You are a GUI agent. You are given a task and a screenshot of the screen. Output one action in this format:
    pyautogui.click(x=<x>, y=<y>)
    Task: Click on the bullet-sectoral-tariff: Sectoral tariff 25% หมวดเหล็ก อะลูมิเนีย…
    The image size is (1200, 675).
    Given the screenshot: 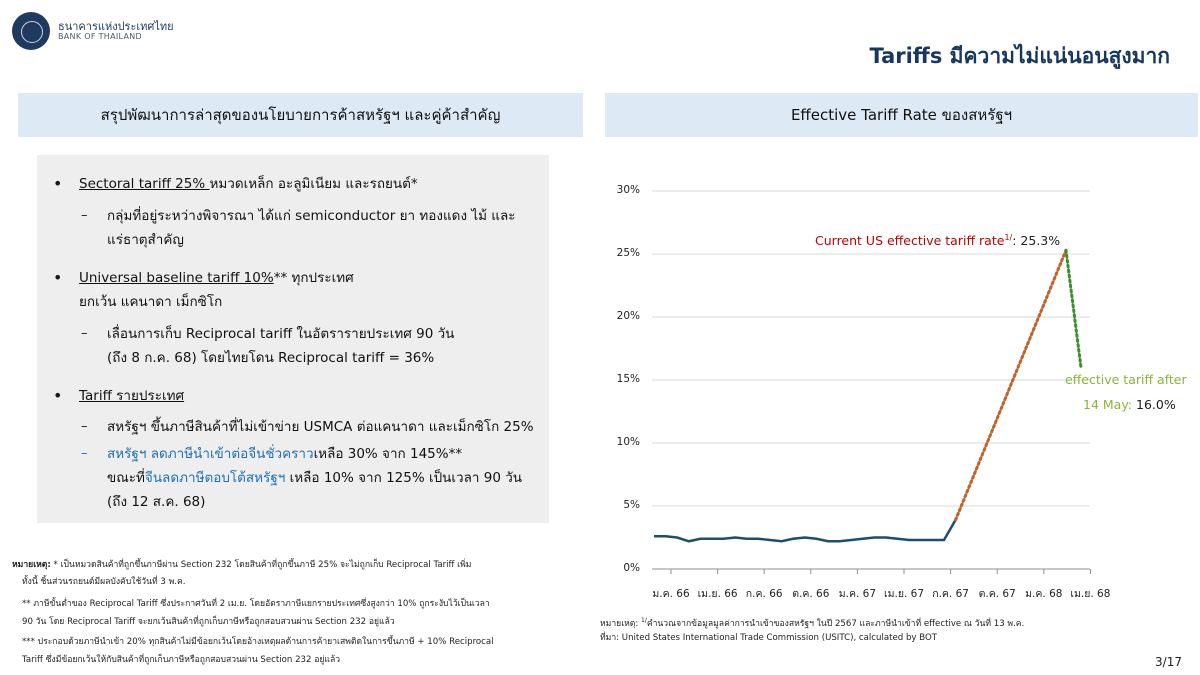 What is the action you would take?
    pyautogui.click(x=248, y=184)
    